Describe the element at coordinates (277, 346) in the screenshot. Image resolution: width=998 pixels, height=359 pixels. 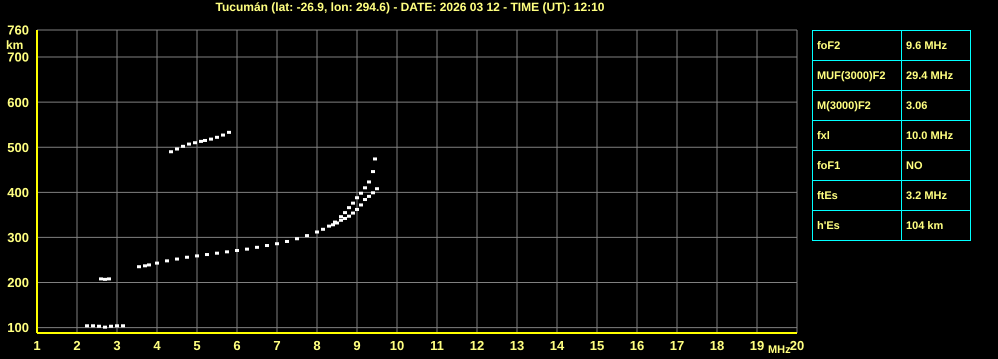
I see `x-tick-label: 7` at that location.